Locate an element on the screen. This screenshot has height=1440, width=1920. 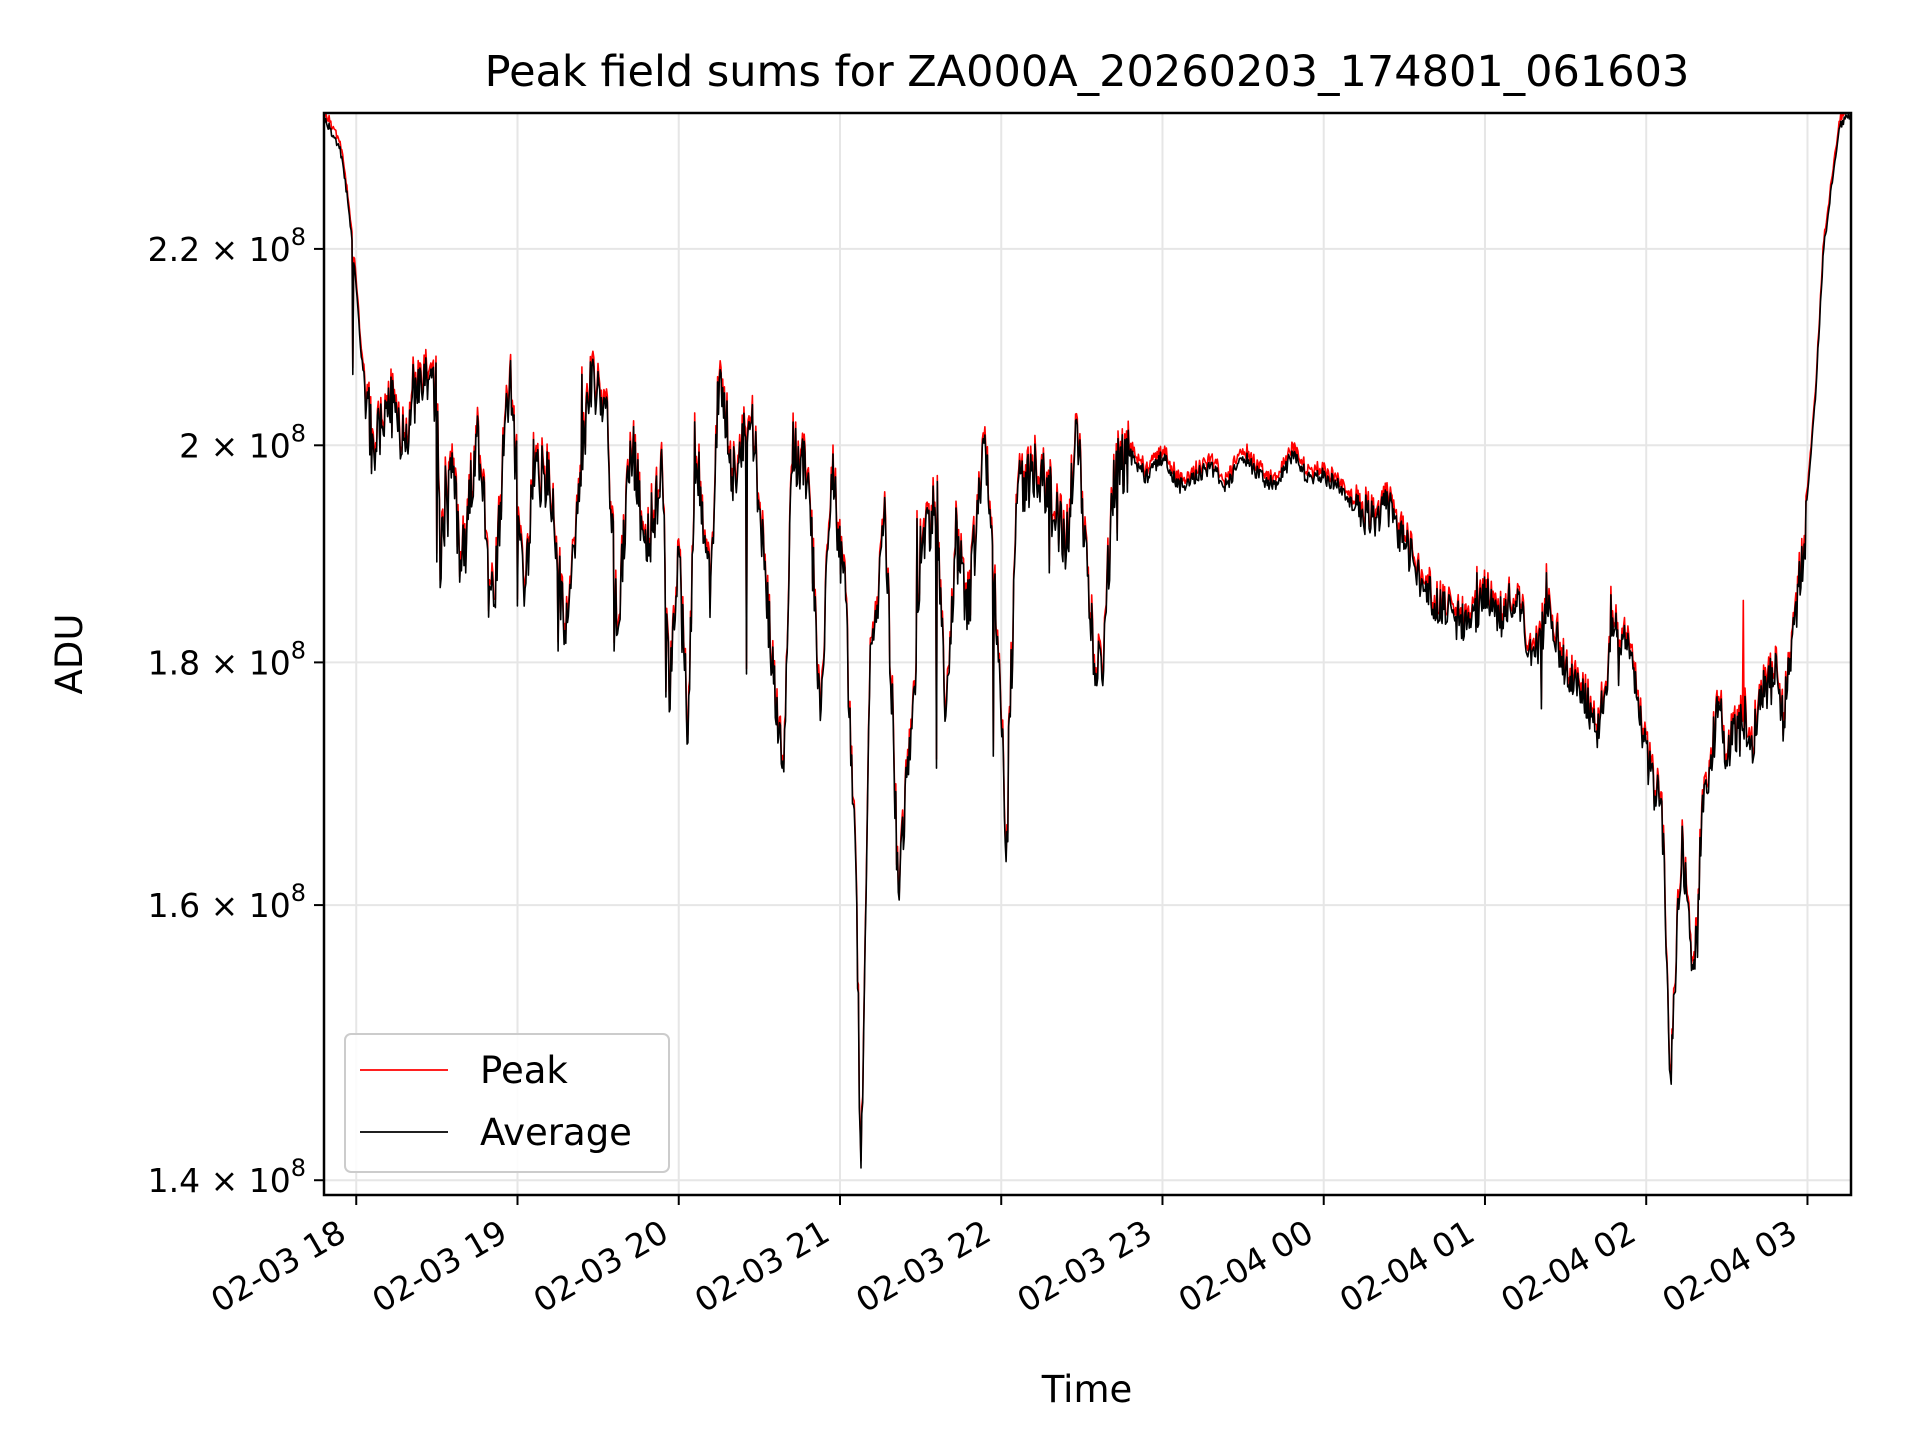
x-tick-label: 02-04 03 is located at coordinates (1729, 1266).